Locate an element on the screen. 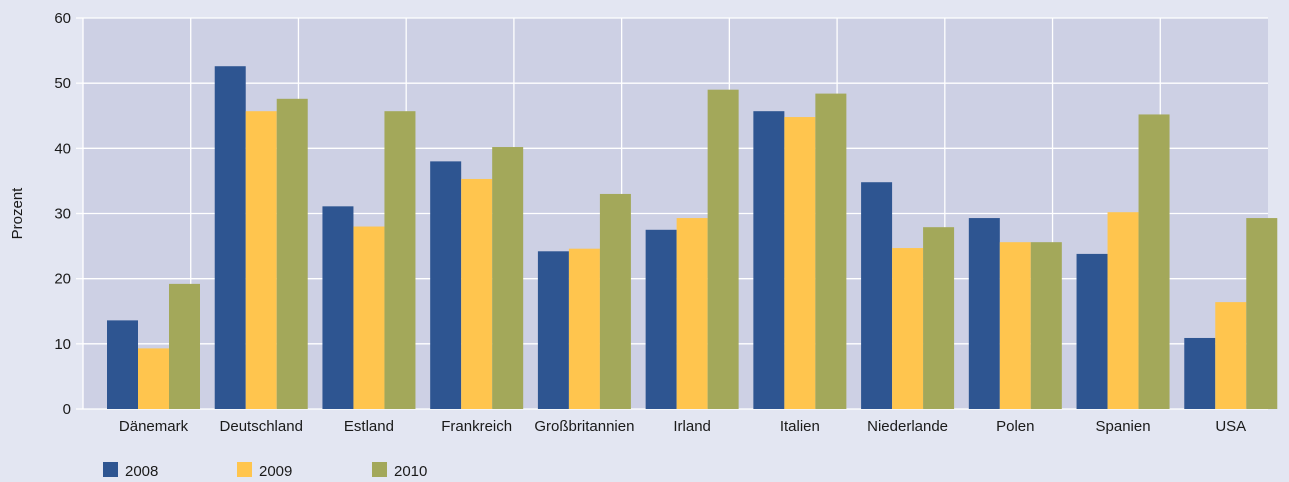 Image resolution: width=1289 pixels, height=482 pixels. y-tick-label: 10 is located at coordinates (62, 344).